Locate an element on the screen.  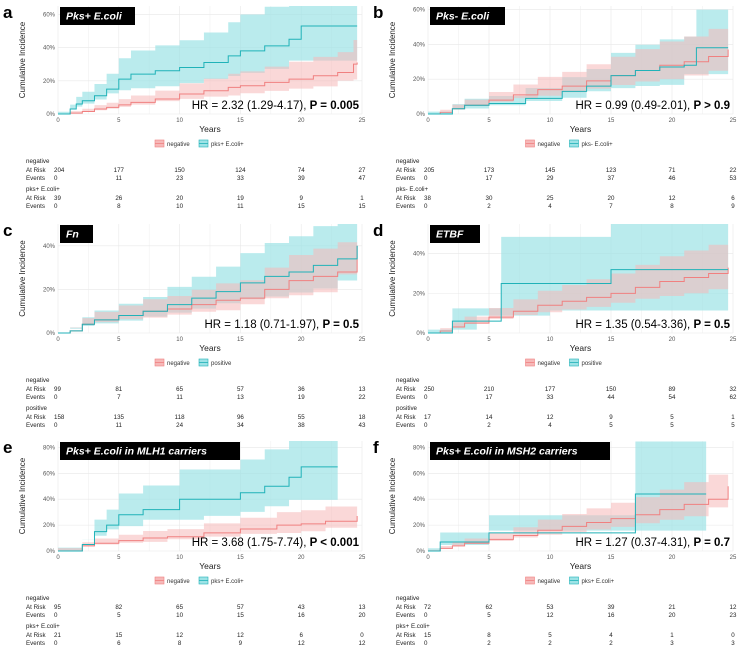
at-risk-value: 57 is located at coordinates (240, 389).